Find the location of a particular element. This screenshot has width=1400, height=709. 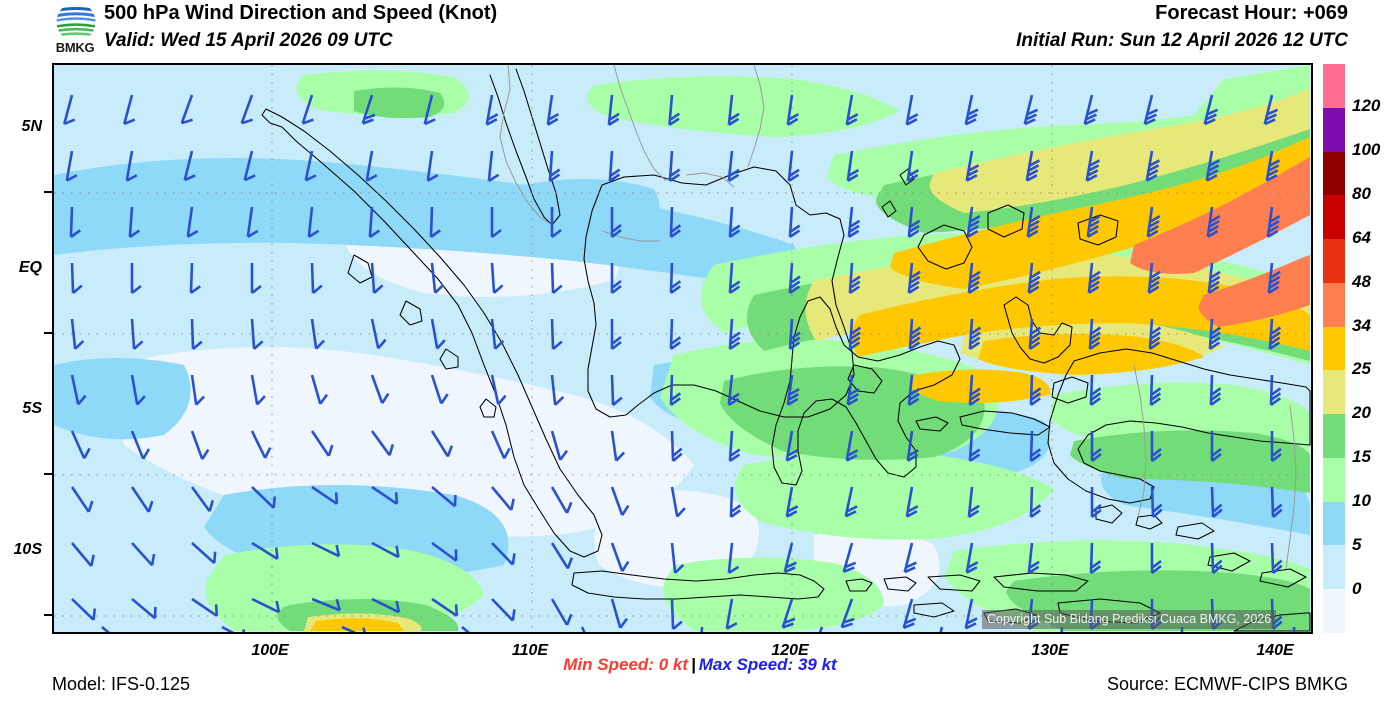

bmkg-logo-text: BMKG is located at coordinates (75, 47).